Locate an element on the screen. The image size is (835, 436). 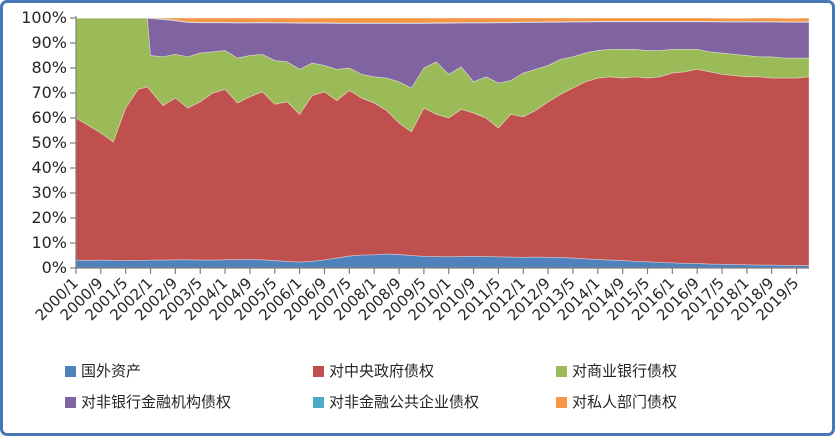
svg-text: 20% is located at coordinates (49, 217).